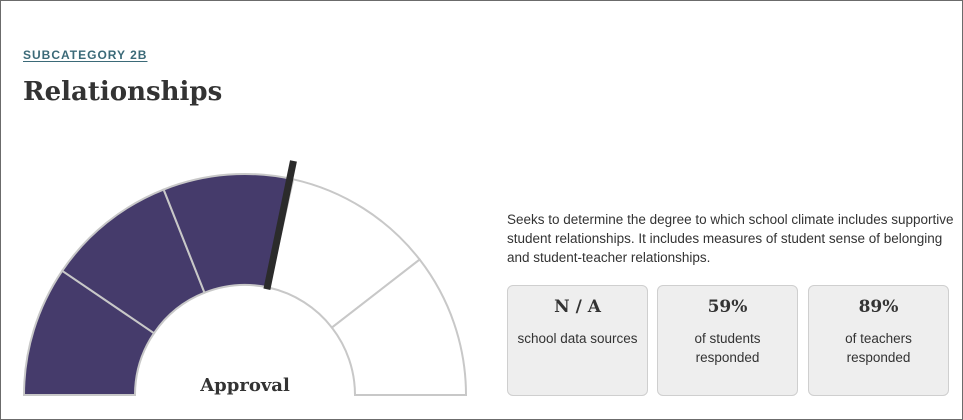 The image size is (963, 420). Describe the element at coordinates (244, 385) in the screenshot. I see `gauge-zone-label: Approval` at that location.